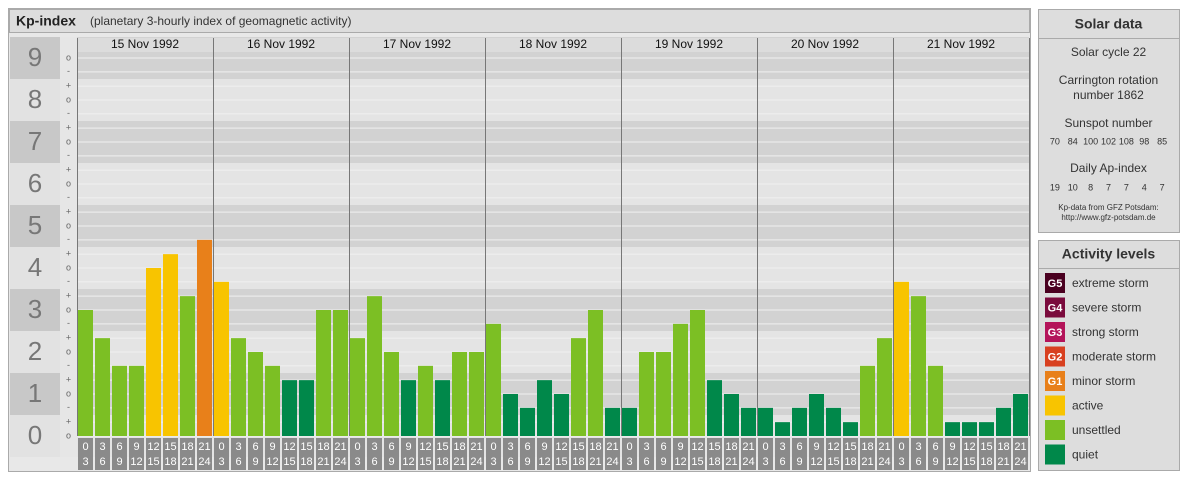  Describe the element at coordinates (1108, 207) in the screenshot. I see `source-note: Kp-data from GFZ Potsdam:` at that location.